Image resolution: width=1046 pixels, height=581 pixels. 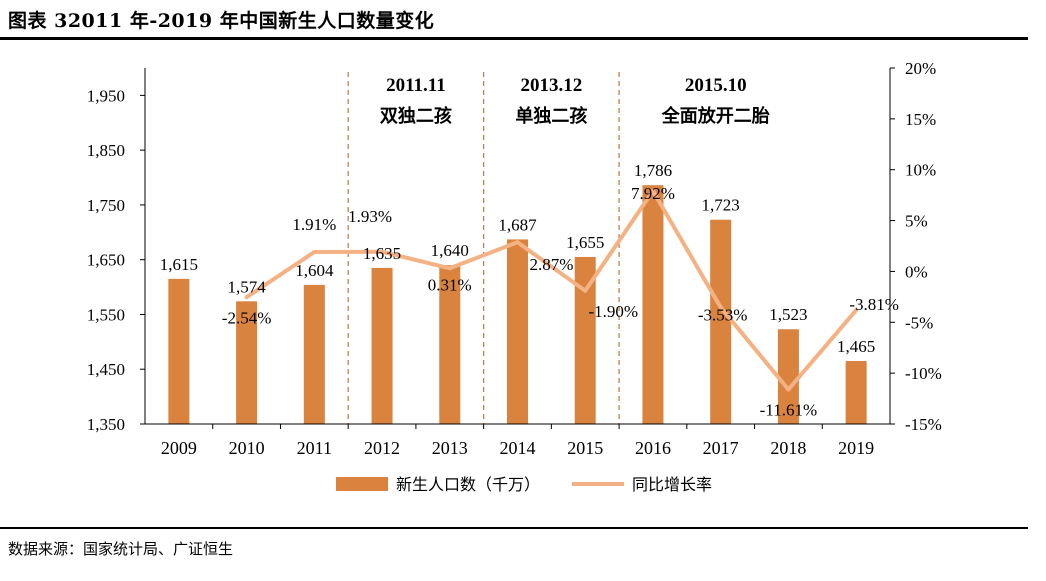 I want to click on bar-value-label: 1,615, so click(x=179, y=264).